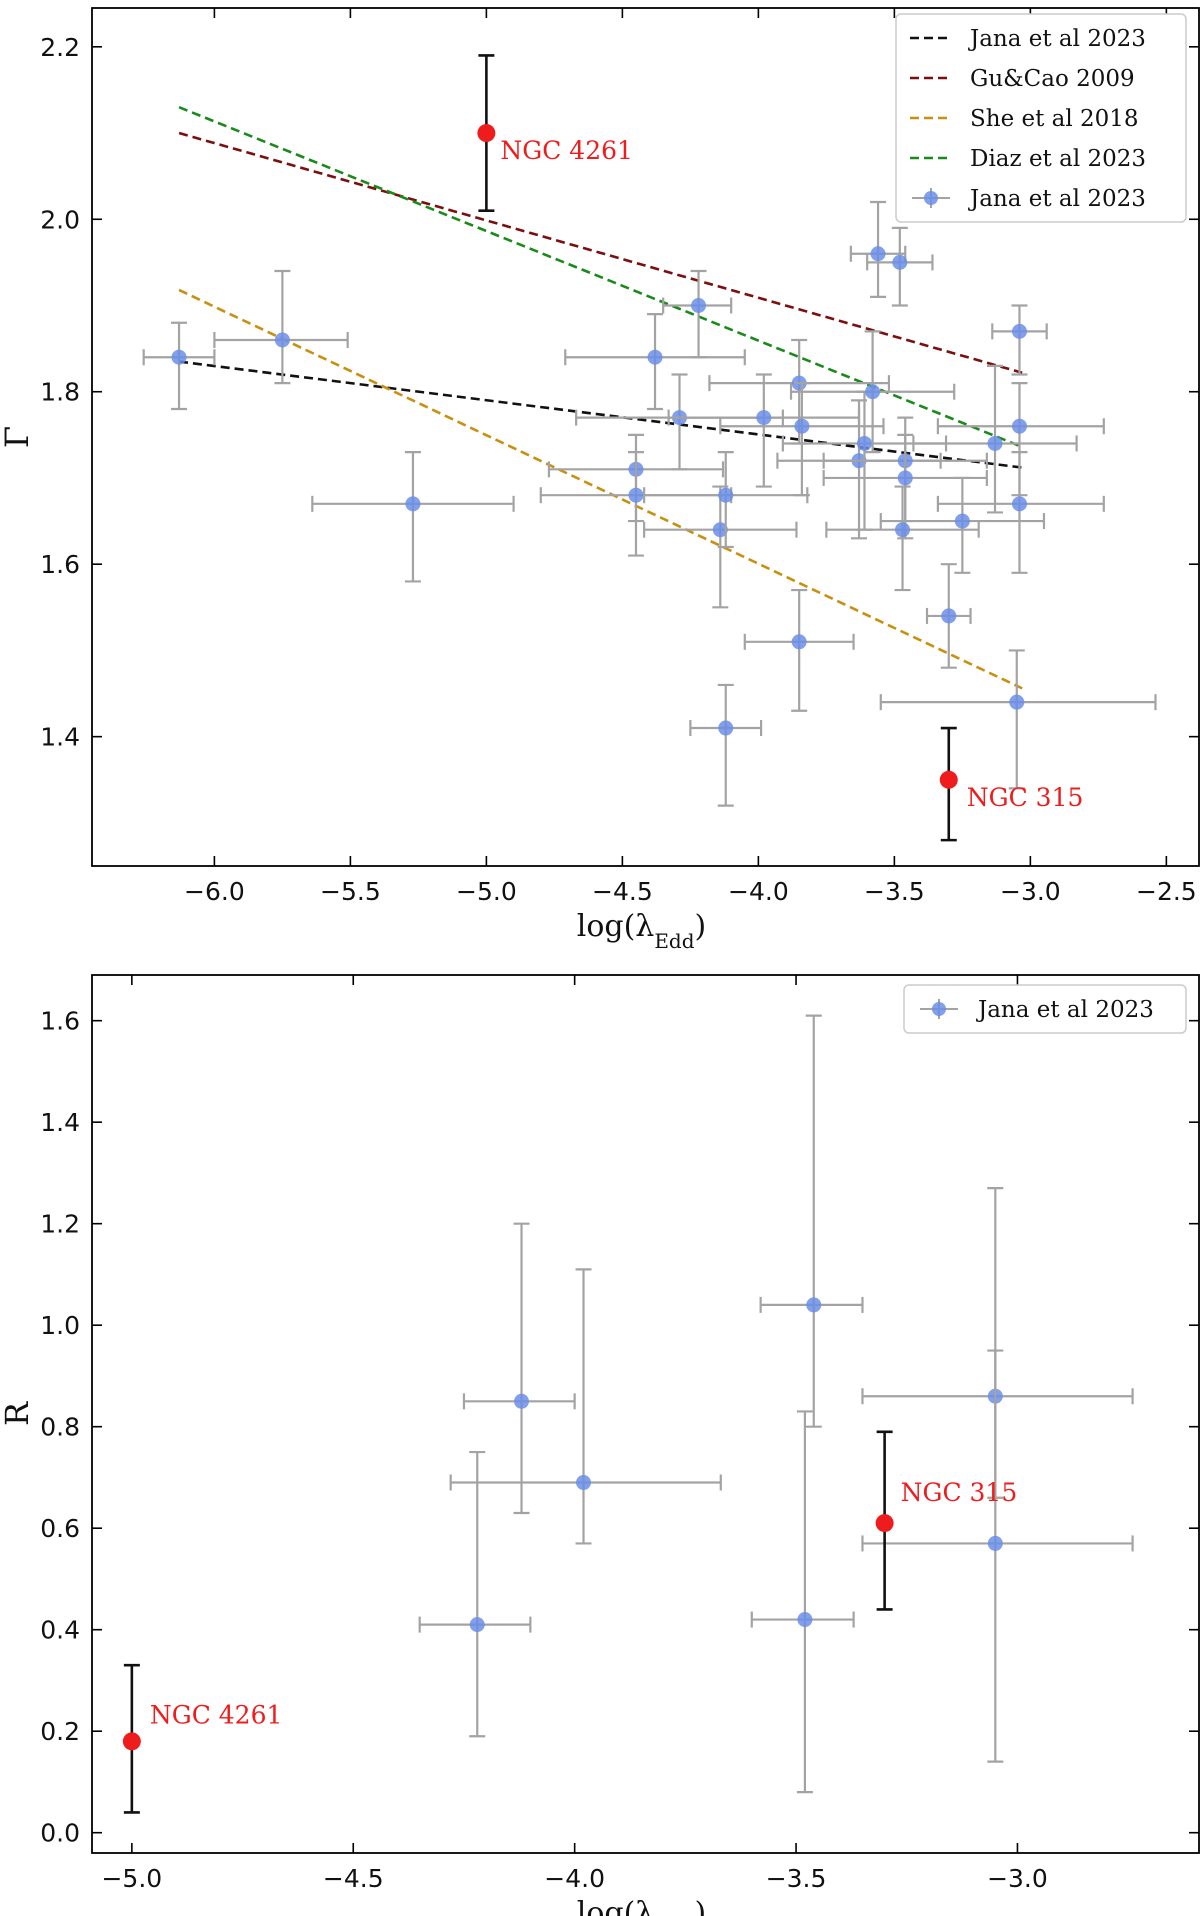 The width and height of the screenshot is (1200, 1916). I want to click on y-axis-label: Γ, so click(18, 437).